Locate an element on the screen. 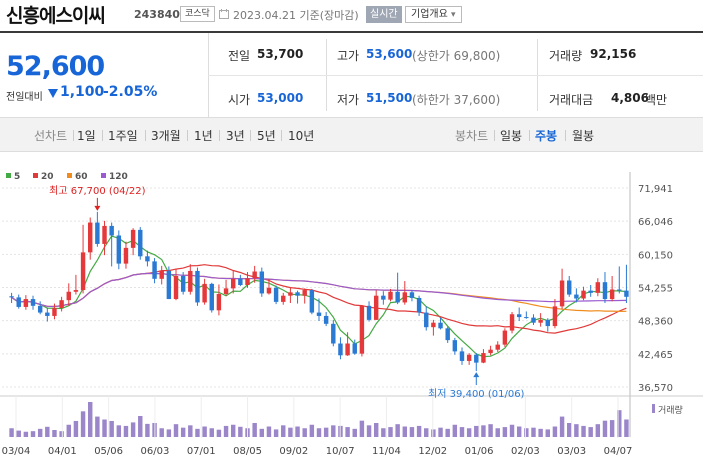 The width and height of the screenshot is (703, 467). tab-candle-weekly: 주봉 is located at coordinates (546, 136).